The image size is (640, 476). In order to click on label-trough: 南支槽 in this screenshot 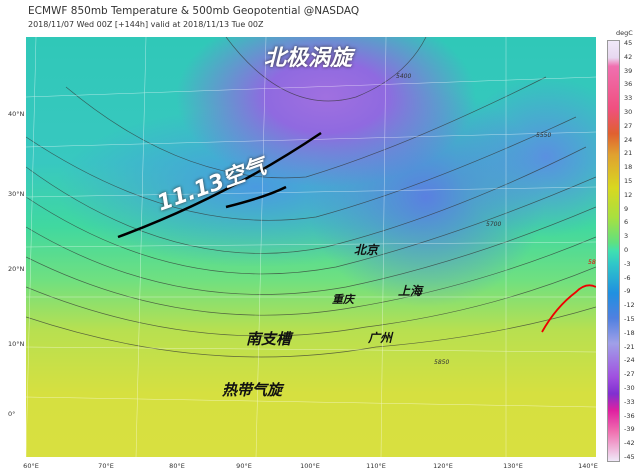, I will do `click(269, 339)`.